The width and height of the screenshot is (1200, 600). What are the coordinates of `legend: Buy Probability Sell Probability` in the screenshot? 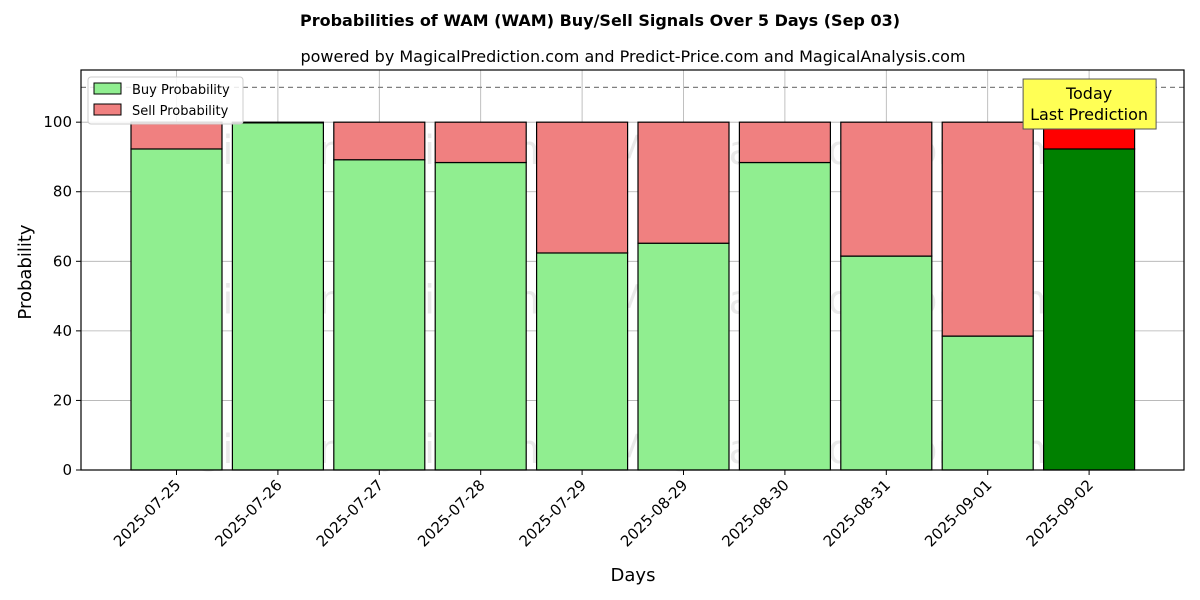 It's located at (165, 100).